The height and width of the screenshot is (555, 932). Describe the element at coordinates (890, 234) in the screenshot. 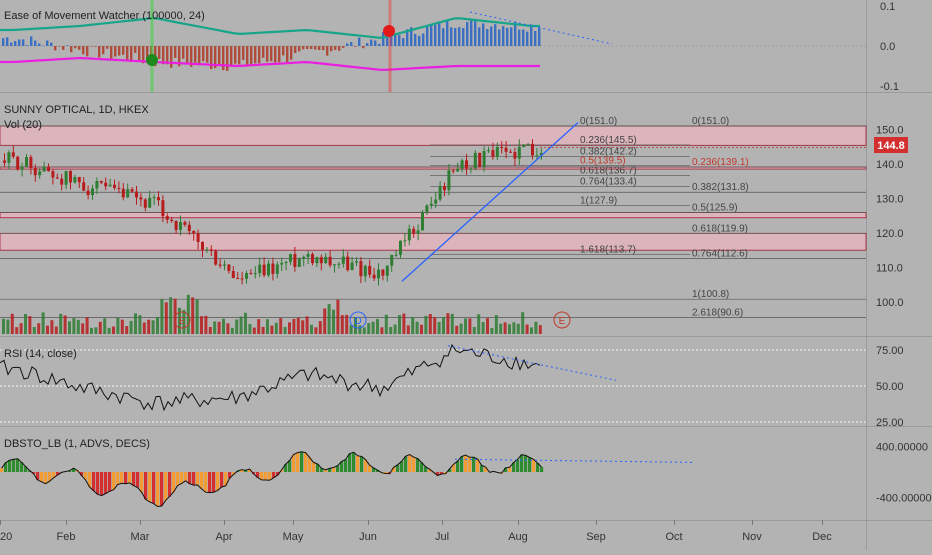

I see `price-y-tick-label: 120.0` at that location.